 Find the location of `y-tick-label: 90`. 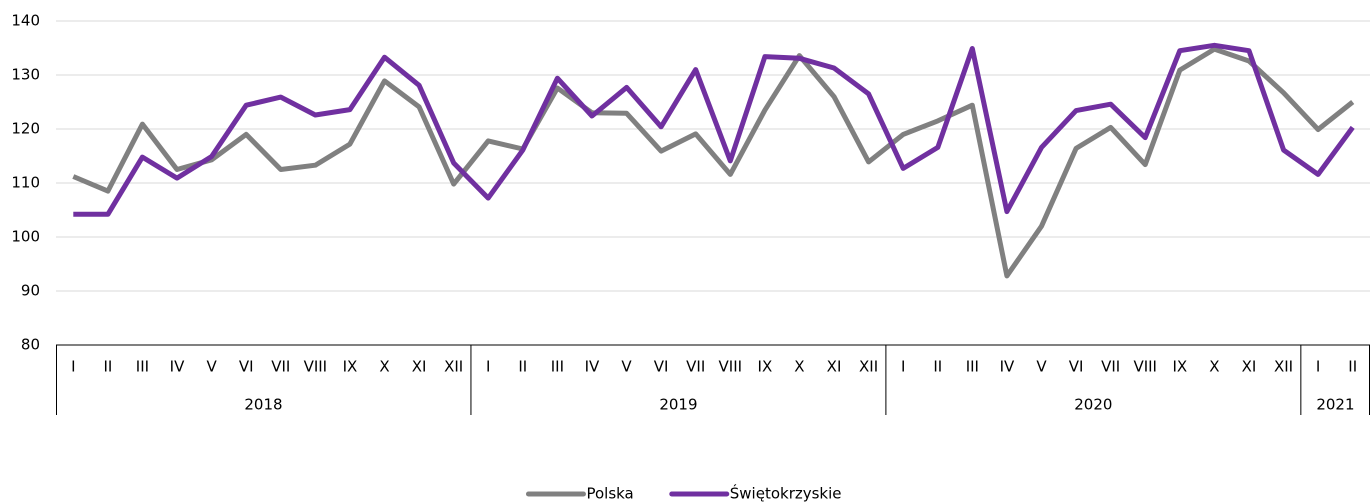

y-tick-label: 90 is located at coordinates (30, 291).